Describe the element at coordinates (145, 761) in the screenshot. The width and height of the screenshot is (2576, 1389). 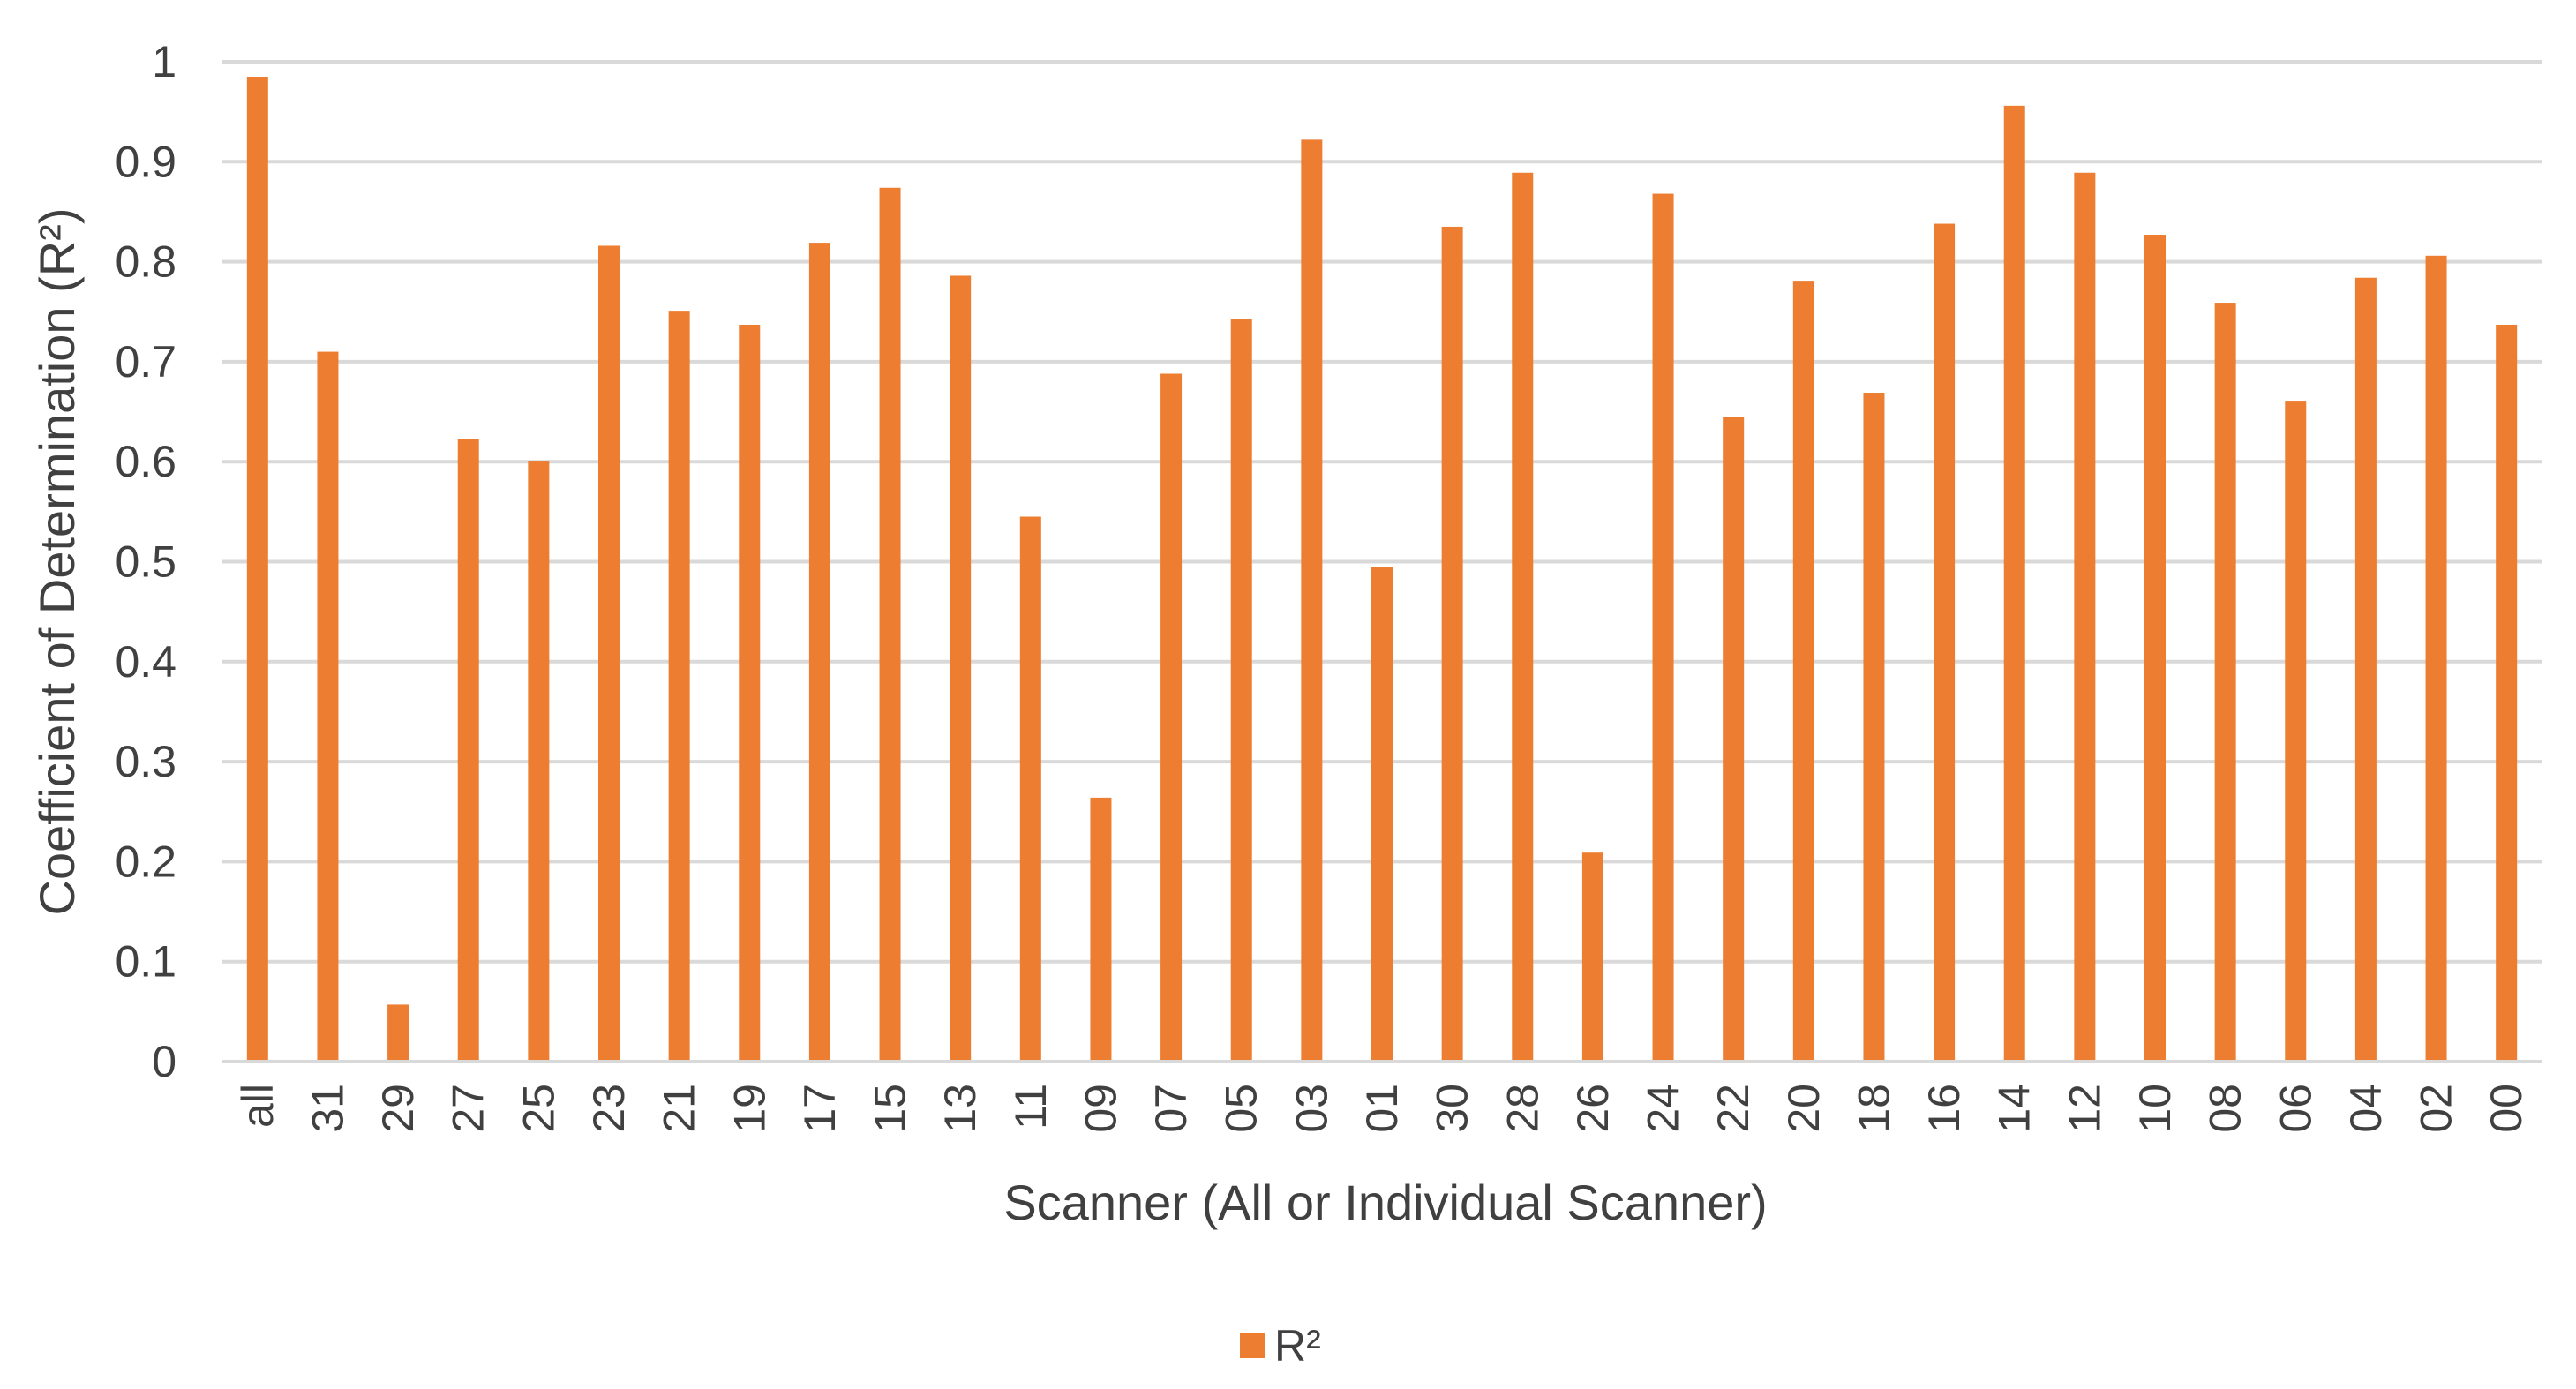
I see `y-tick-label: 0.3` at that location.